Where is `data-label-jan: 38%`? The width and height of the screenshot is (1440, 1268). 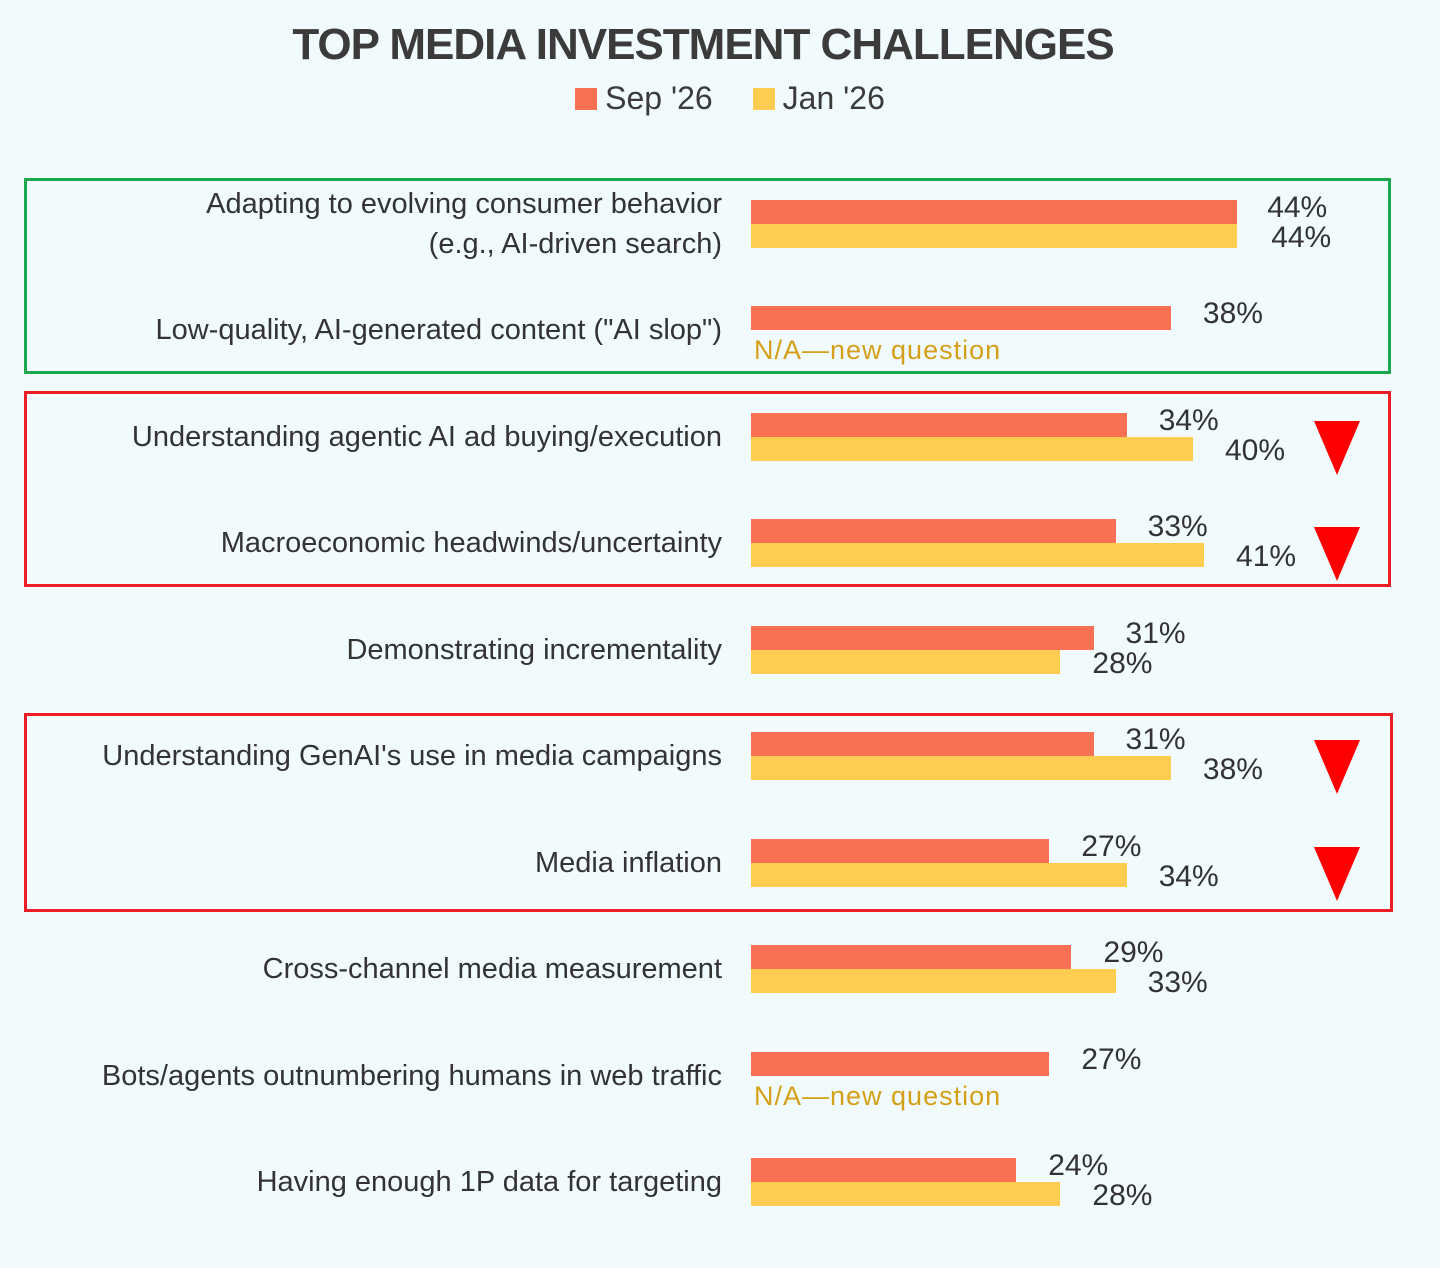
data-label-jan: 38% is located at coordinates (1232, 769).